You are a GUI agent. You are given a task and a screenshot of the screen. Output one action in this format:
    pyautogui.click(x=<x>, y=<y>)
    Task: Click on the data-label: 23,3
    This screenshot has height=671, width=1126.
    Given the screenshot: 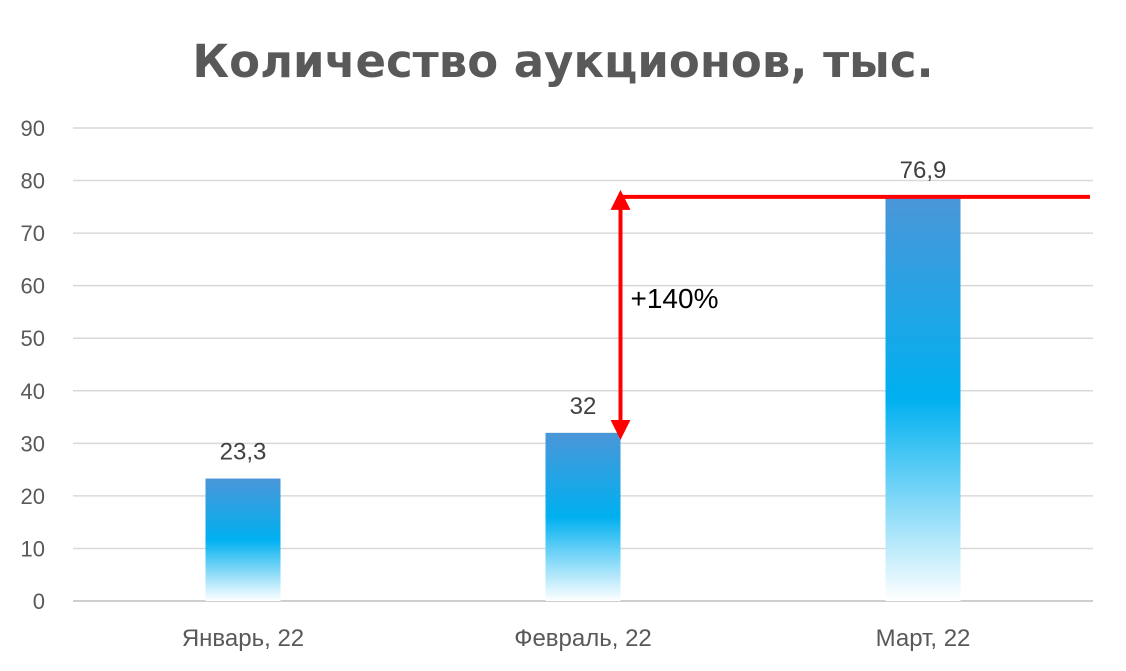 What is the action you would take?
    pyautogui.click(x=243, y=452)
    